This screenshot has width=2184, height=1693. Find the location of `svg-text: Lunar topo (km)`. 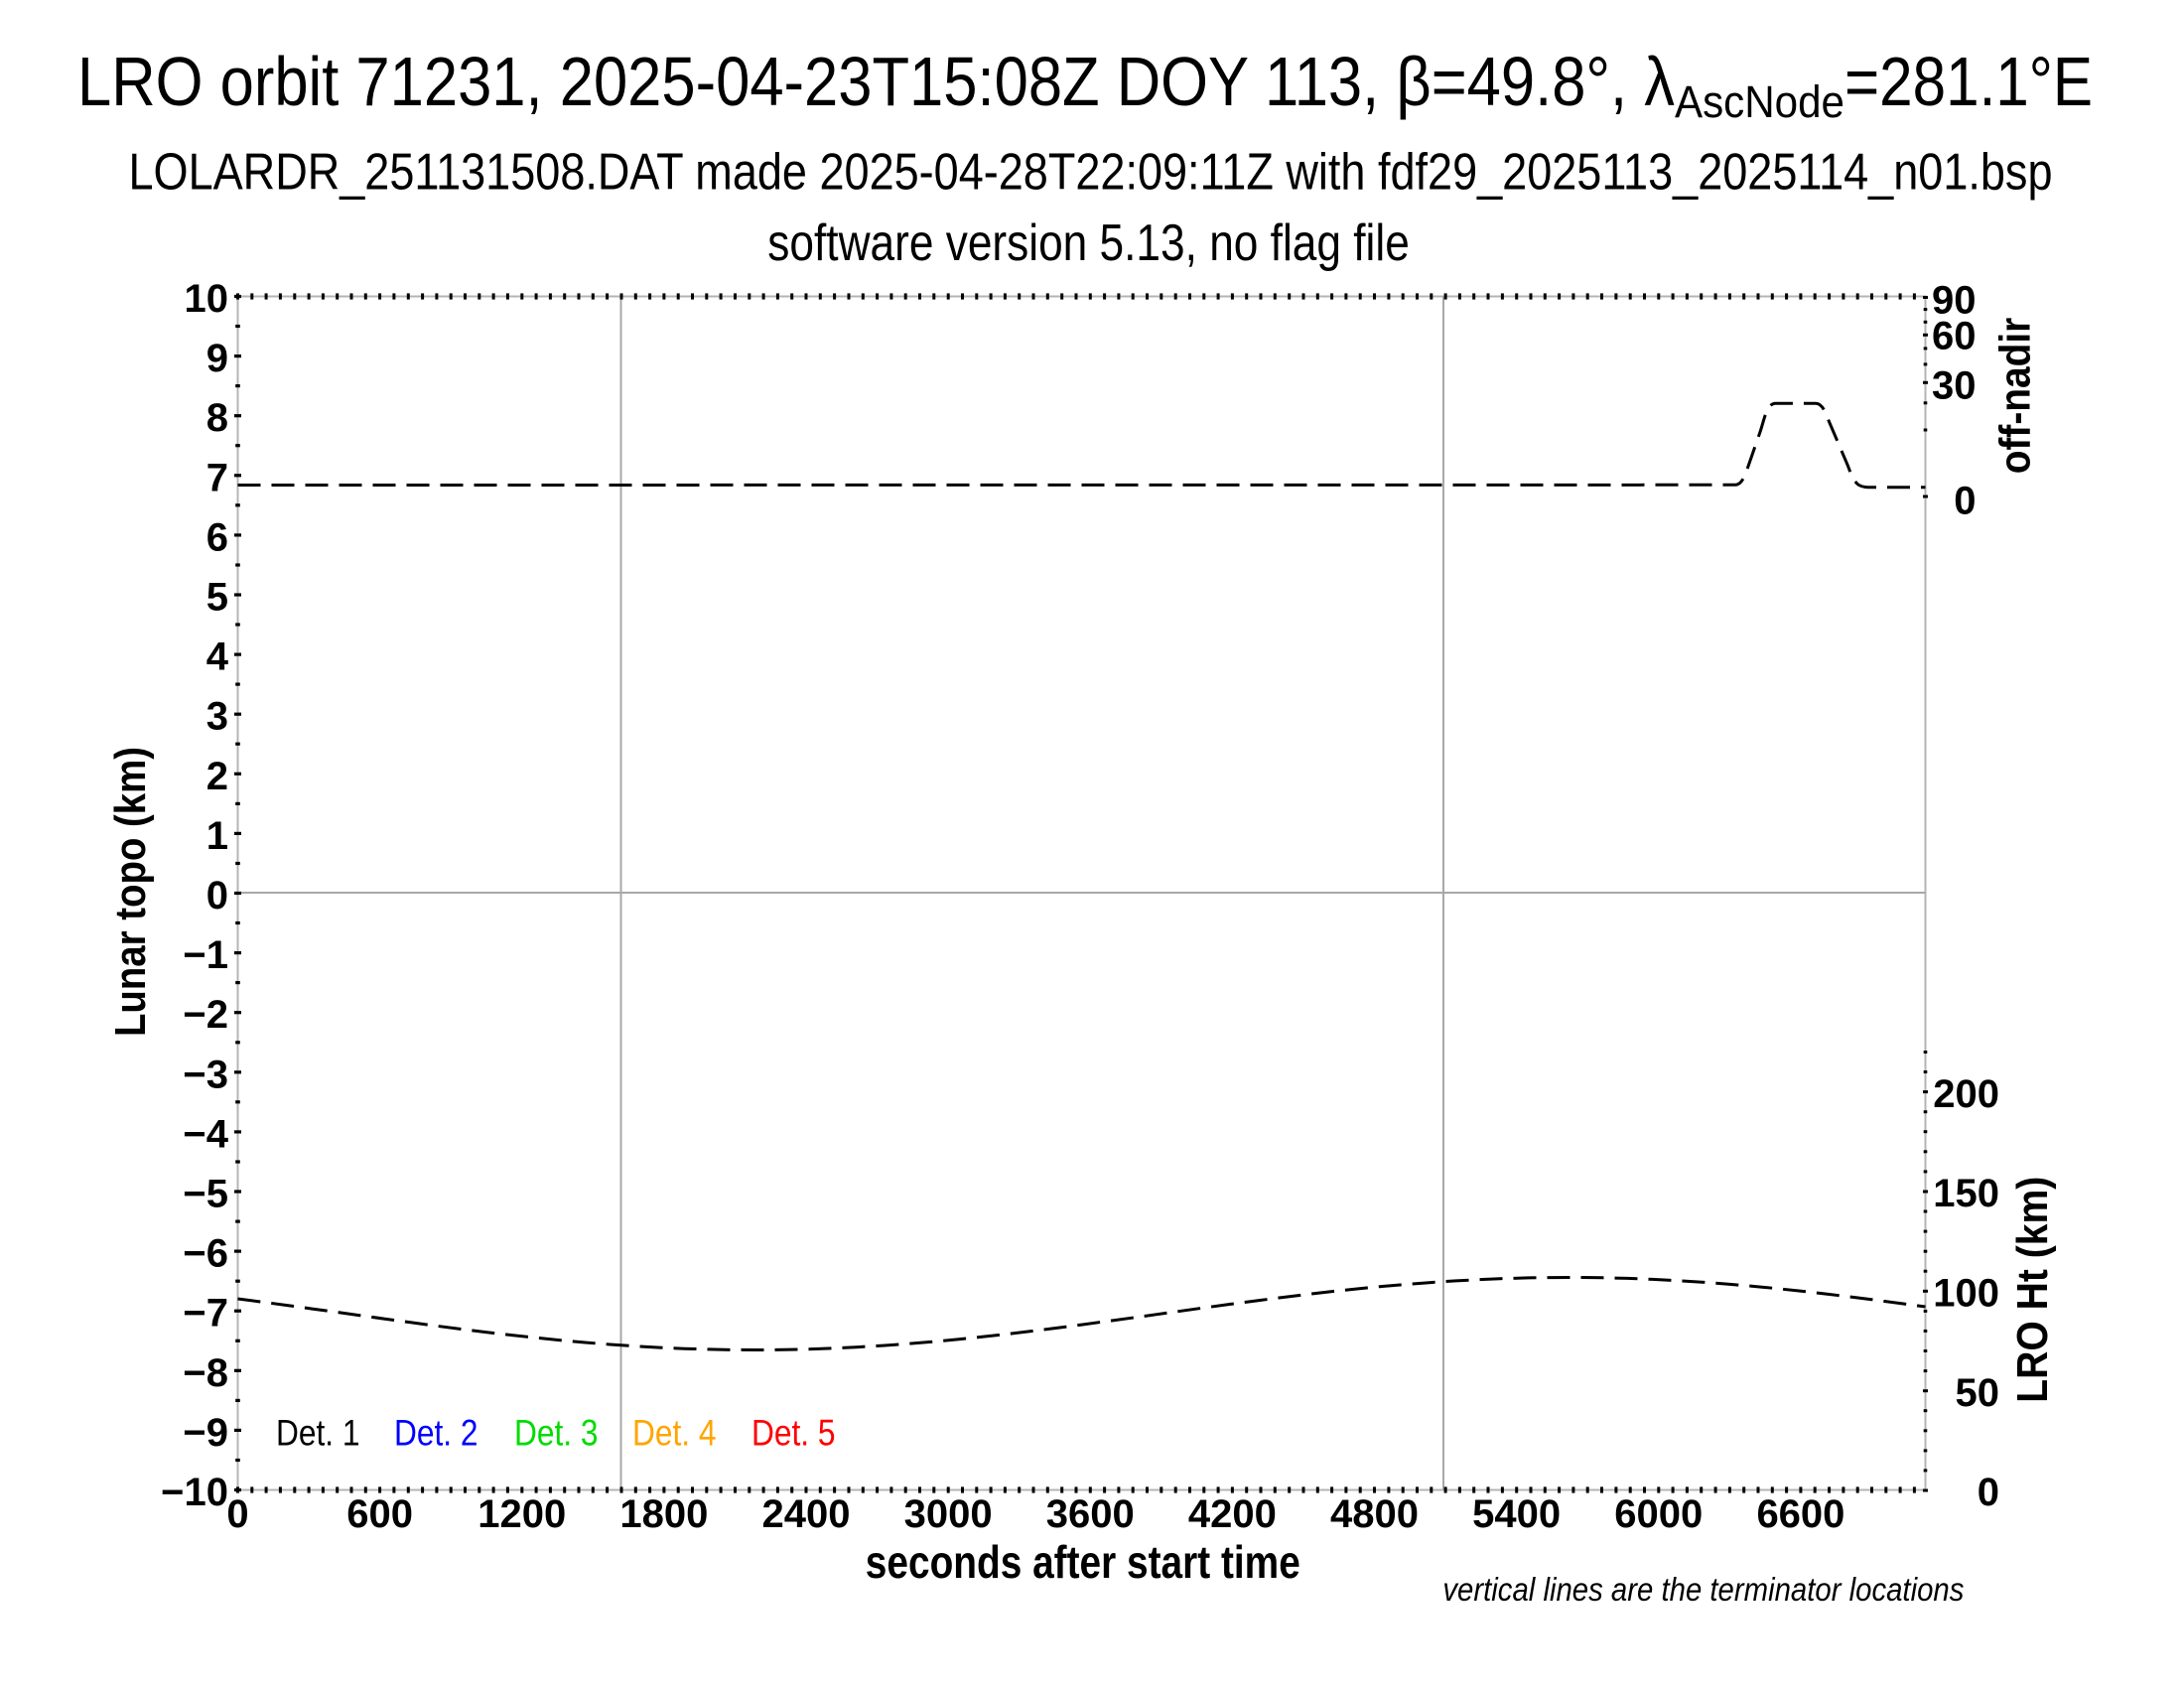

svg-text: Lunar topo (km) is located at coordinates (130, 892).